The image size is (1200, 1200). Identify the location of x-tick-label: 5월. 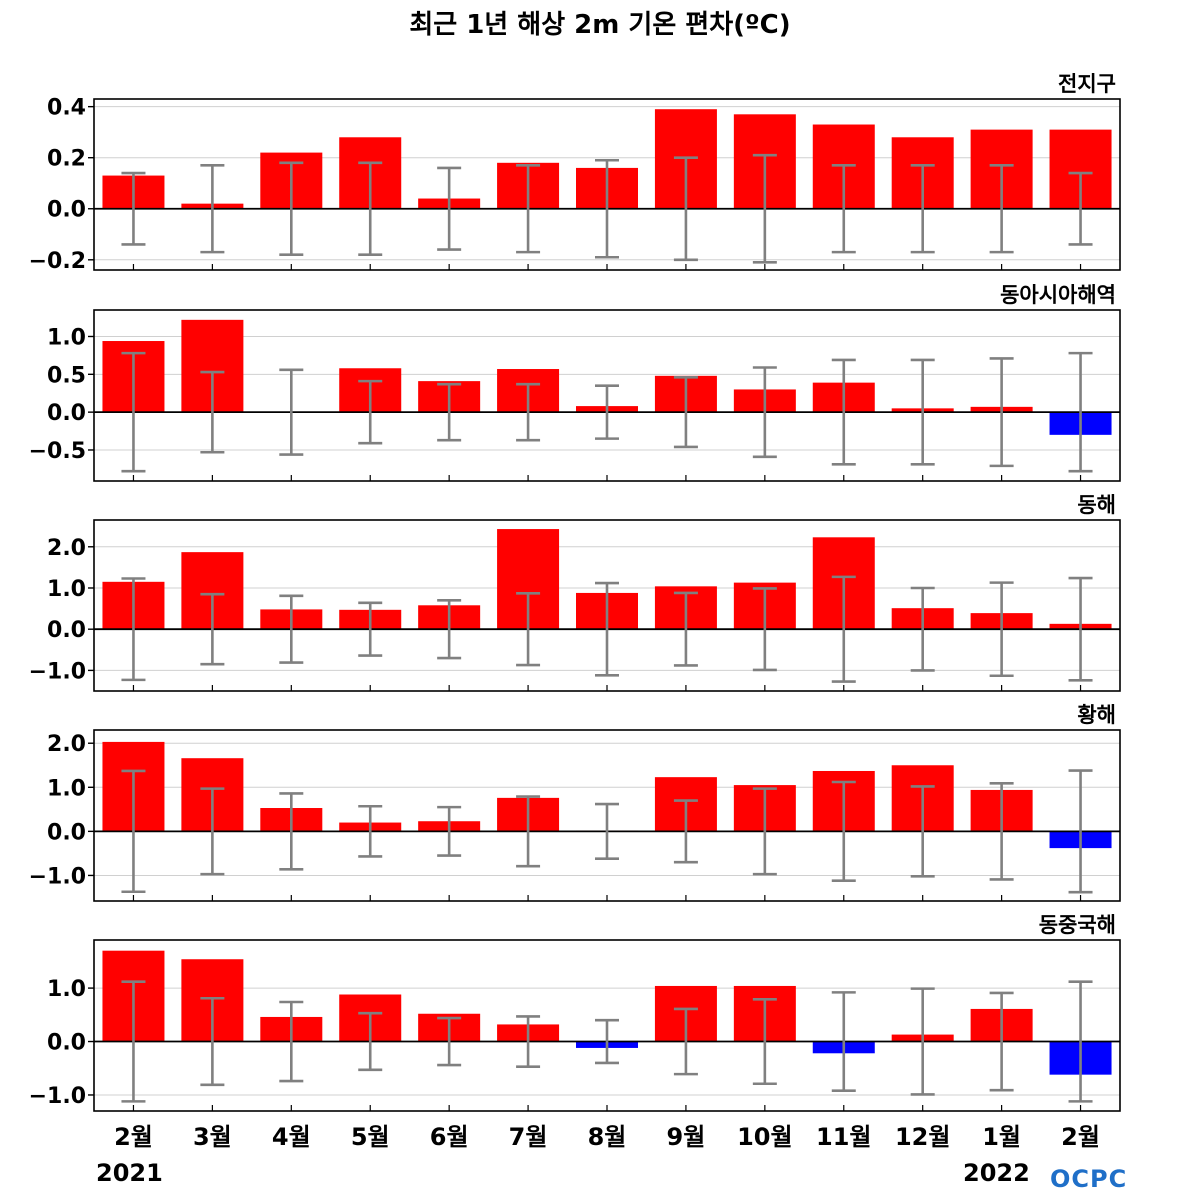
(370, 1137).